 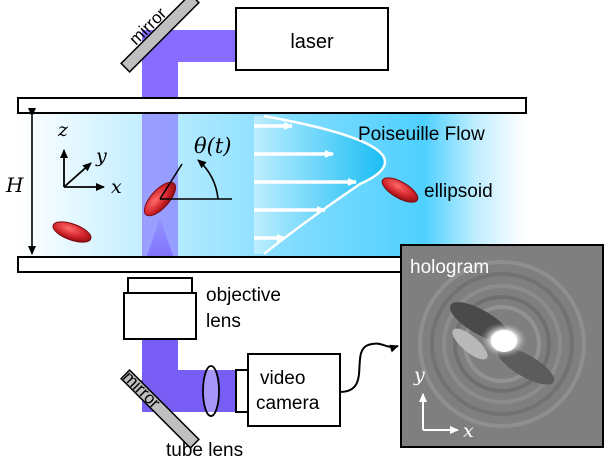 I want to click on flow-velocity-profile, so click(x=319, y=185).